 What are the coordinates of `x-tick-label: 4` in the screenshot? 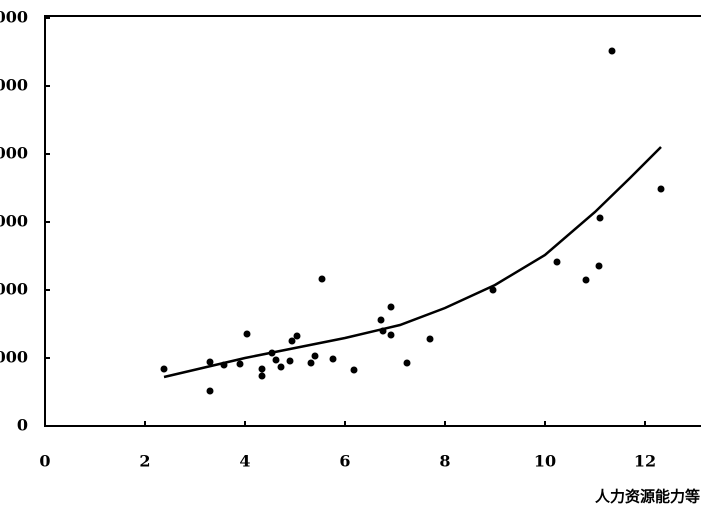 It's located at (244, 461).